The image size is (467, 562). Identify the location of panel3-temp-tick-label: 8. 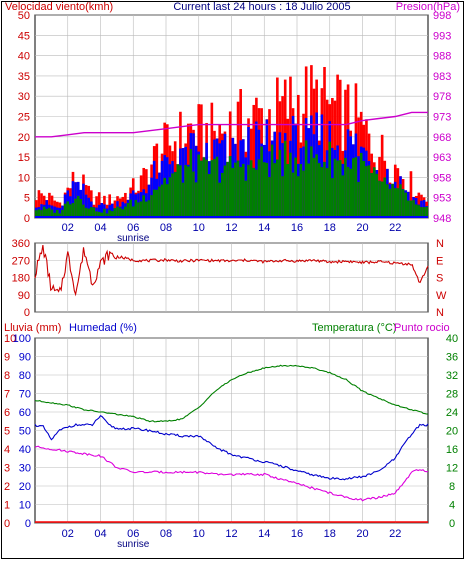
(452, 487).